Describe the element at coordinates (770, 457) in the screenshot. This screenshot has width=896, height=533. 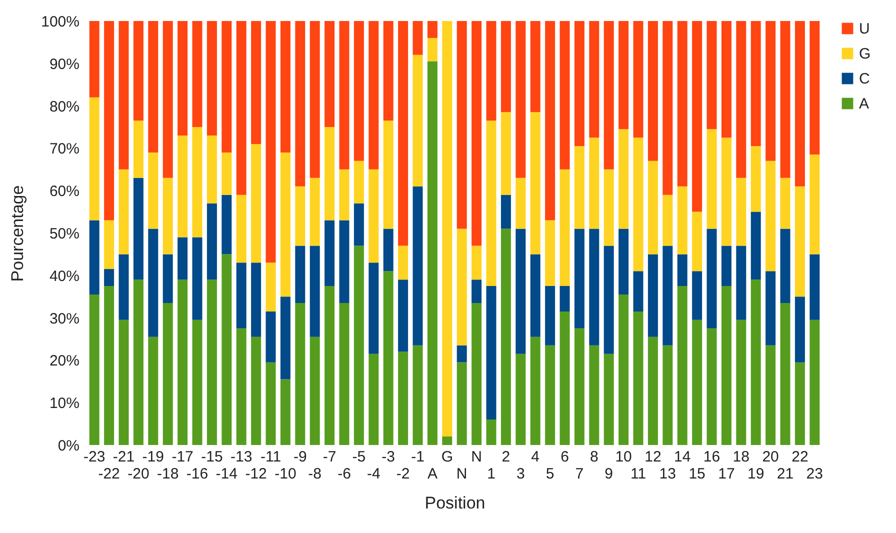
I see `x-tick-label: 20` at that location.